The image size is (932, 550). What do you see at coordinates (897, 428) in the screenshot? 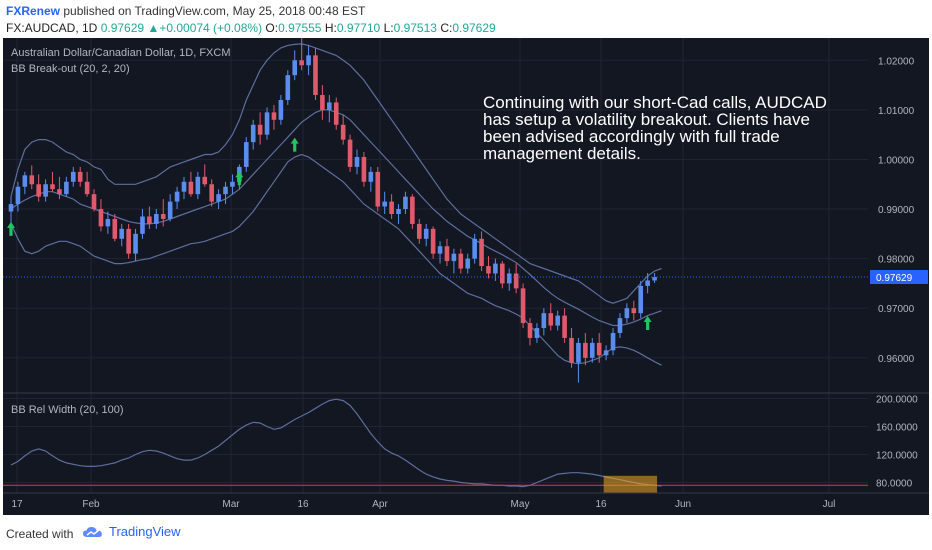
I see `lower-pane-tick-label: 160.0000` at bounding box center [897, 428].